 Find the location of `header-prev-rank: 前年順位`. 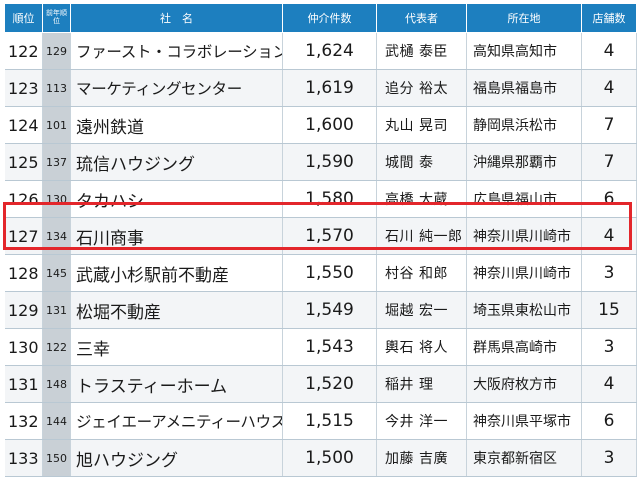

header-prev-rank: 前年順位 is located at coordinates (56, 18).